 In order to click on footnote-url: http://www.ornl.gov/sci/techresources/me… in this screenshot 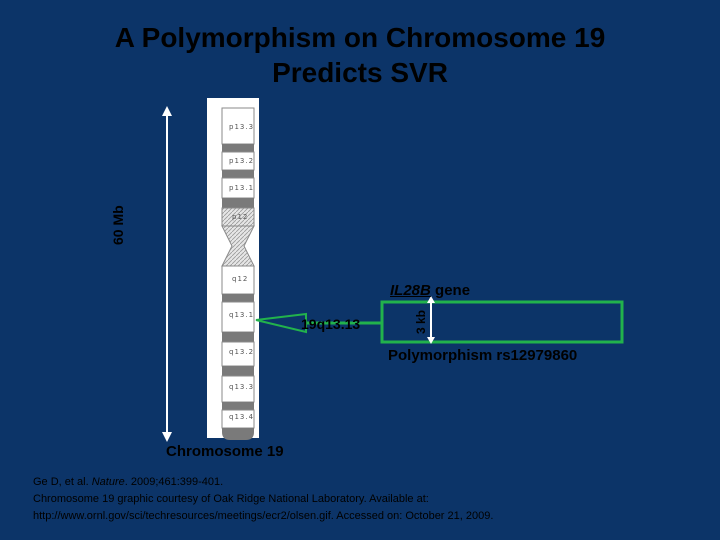, I will do `click(263, 516)`.